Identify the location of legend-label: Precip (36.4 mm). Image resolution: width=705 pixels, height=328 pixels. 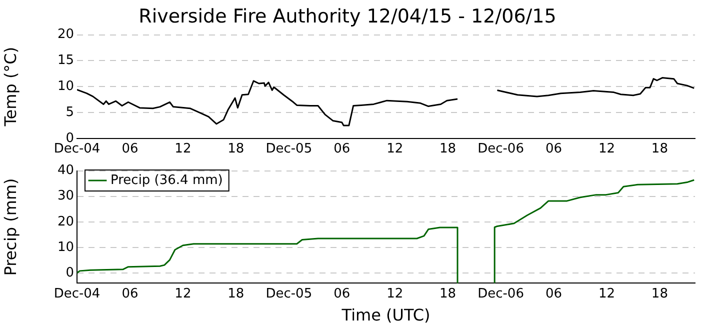
(166, 180).